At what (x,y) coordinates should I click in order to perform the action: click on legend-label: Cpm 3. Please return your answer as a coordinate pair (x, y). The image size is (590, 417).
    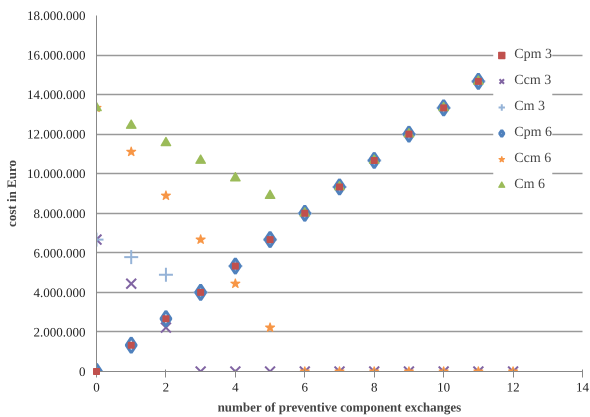
    Looking at the image, I should click on (533, 55).